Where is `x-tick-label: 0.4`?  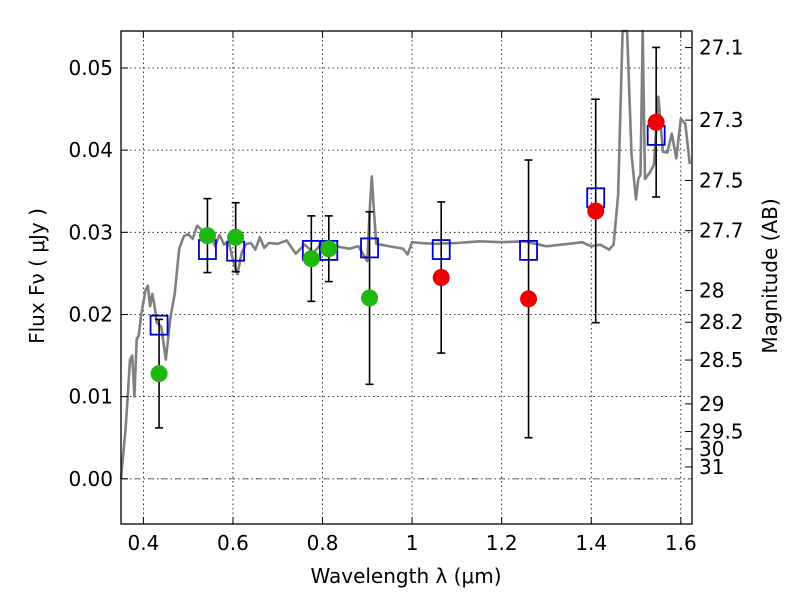 x-tick-label: 0.4 is located at coordinates (143, 543).